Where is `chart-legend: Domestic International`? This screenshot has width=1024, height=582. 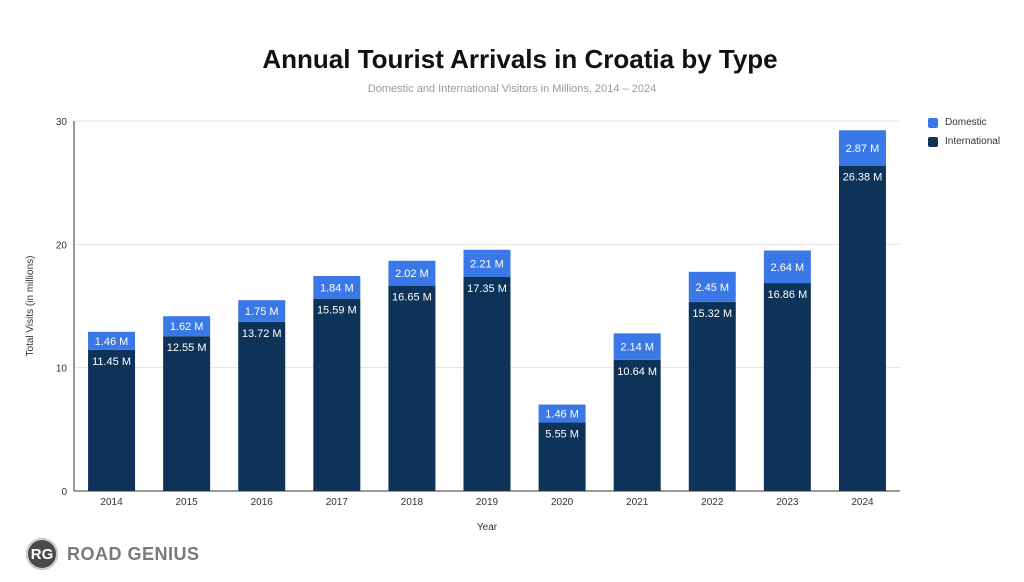
chart-legend: Domestic International is located at coordinates (964, 132).